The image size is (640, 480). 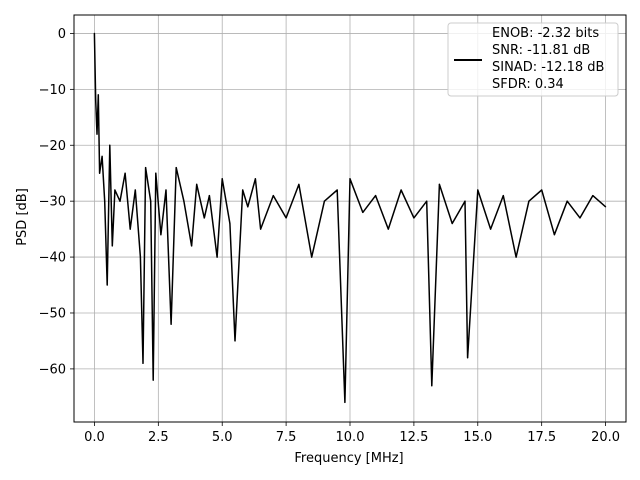 I want to click on y-tick-label: −50, so click(x=52, y=313).